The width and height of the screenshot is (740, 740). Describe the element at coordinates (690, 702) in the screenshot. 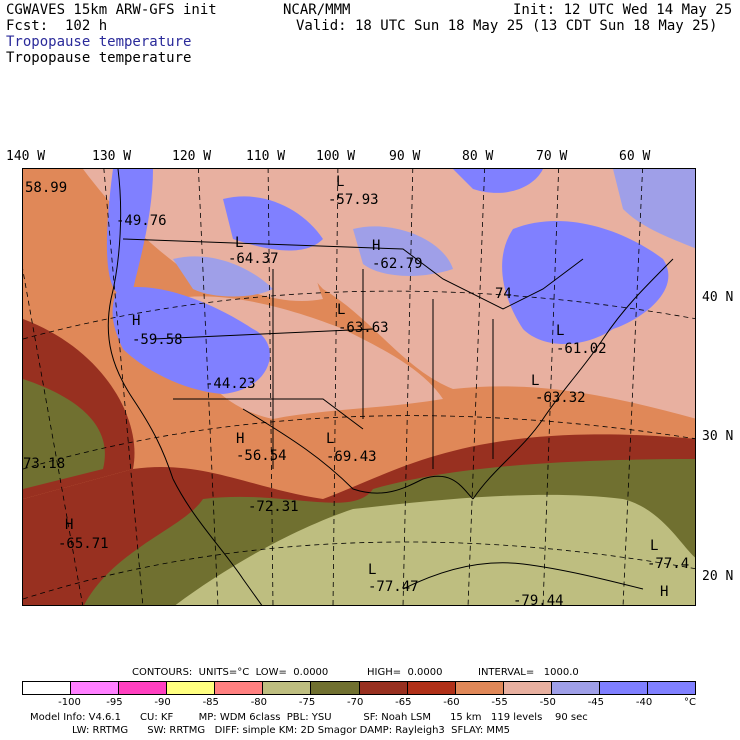

I see `color-bar-label: °C` at that location.